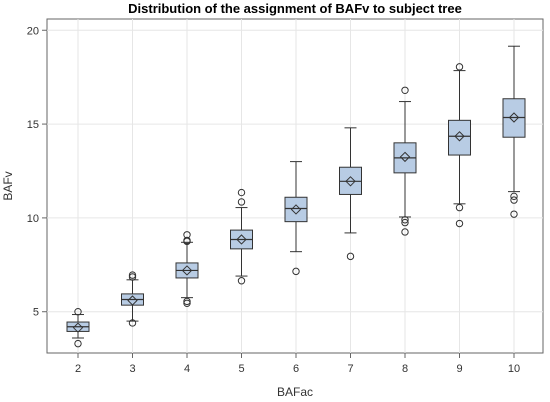  What do you see at coordinates (36, 313) in the screenshot?
I see `y-tick-label: 5` at bounding box center [36, 313].